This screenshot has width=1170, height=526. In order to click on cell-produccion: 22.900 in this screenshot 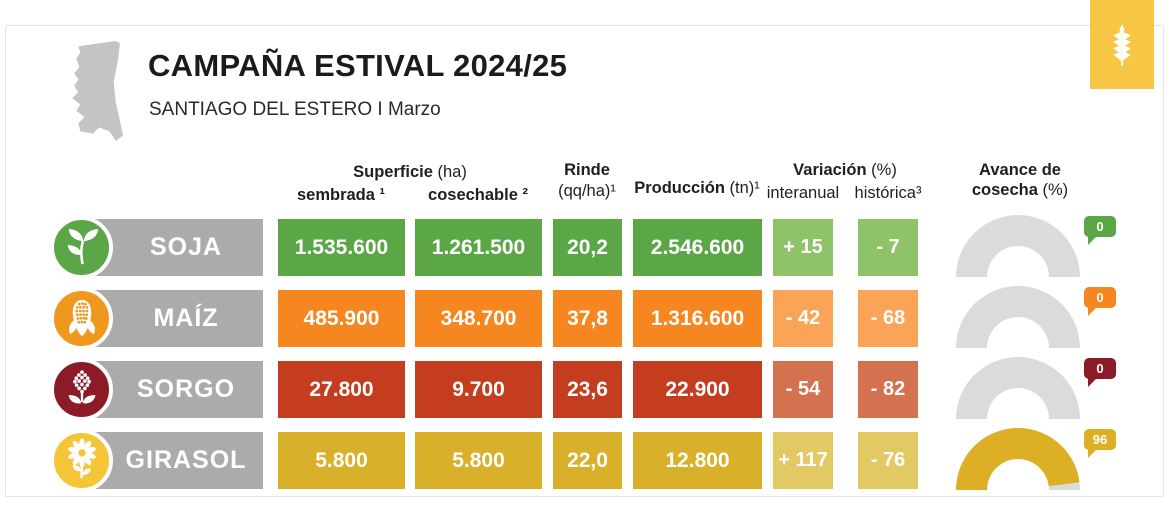, I will do `click(697, 389)`.